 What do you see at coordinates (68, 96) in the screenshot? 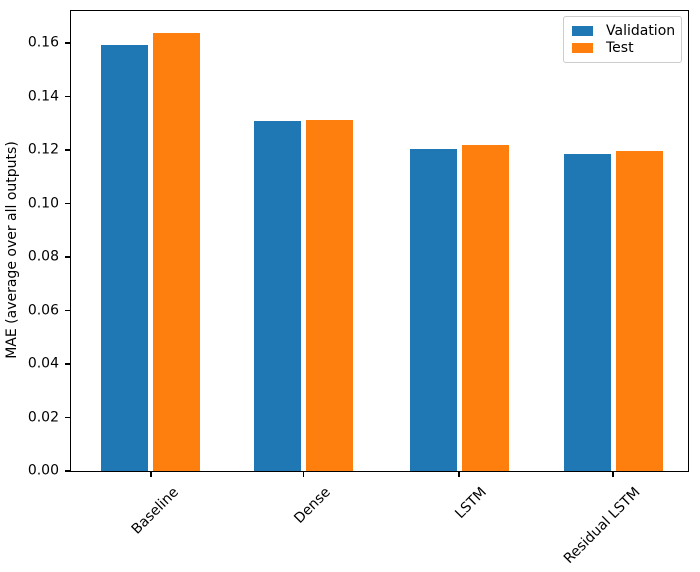
I see `y-tick-mark-0.14` at bounding box center [68, 96].